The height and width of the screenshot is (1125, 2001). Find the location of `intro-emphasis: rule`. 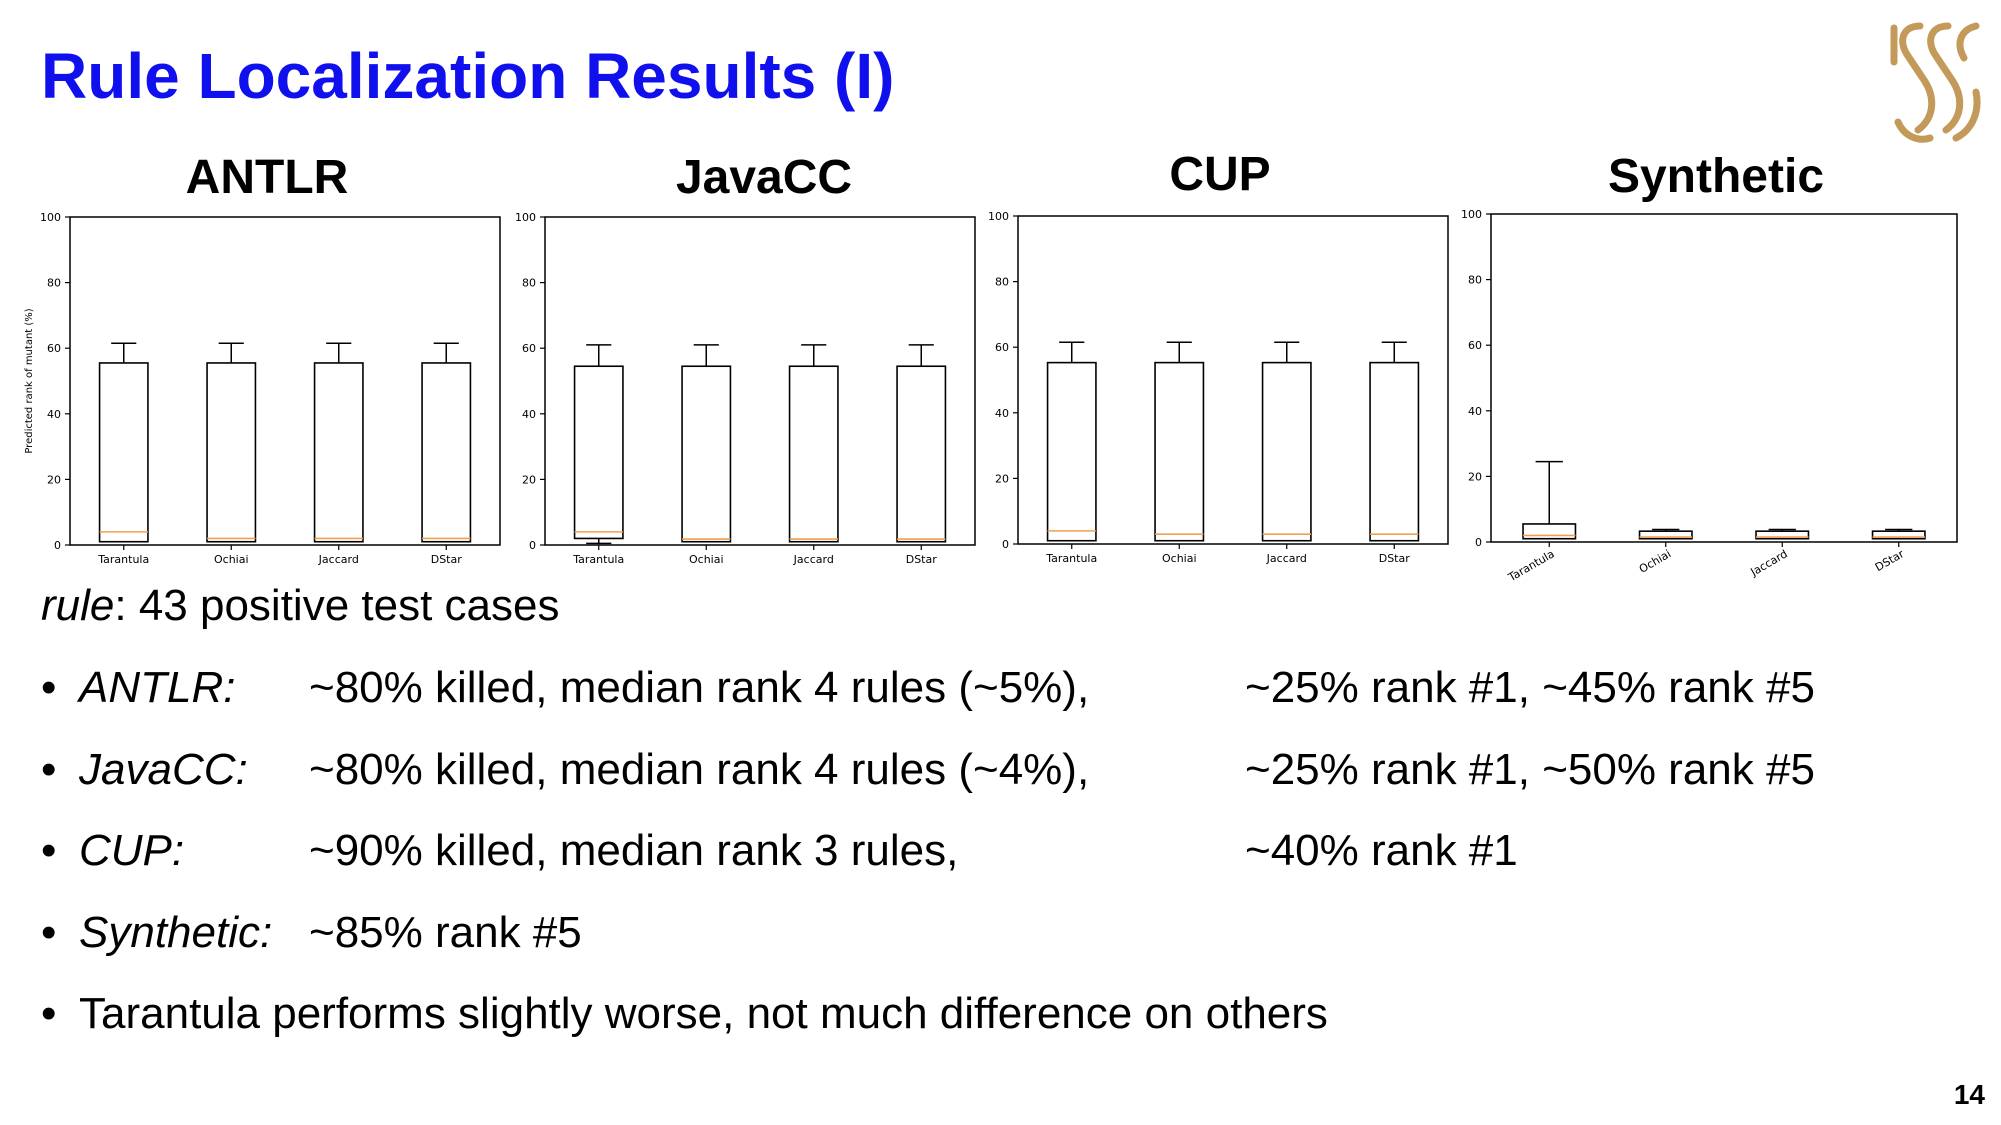

intro-emphasis: rule is located at coordinates (78, 605).